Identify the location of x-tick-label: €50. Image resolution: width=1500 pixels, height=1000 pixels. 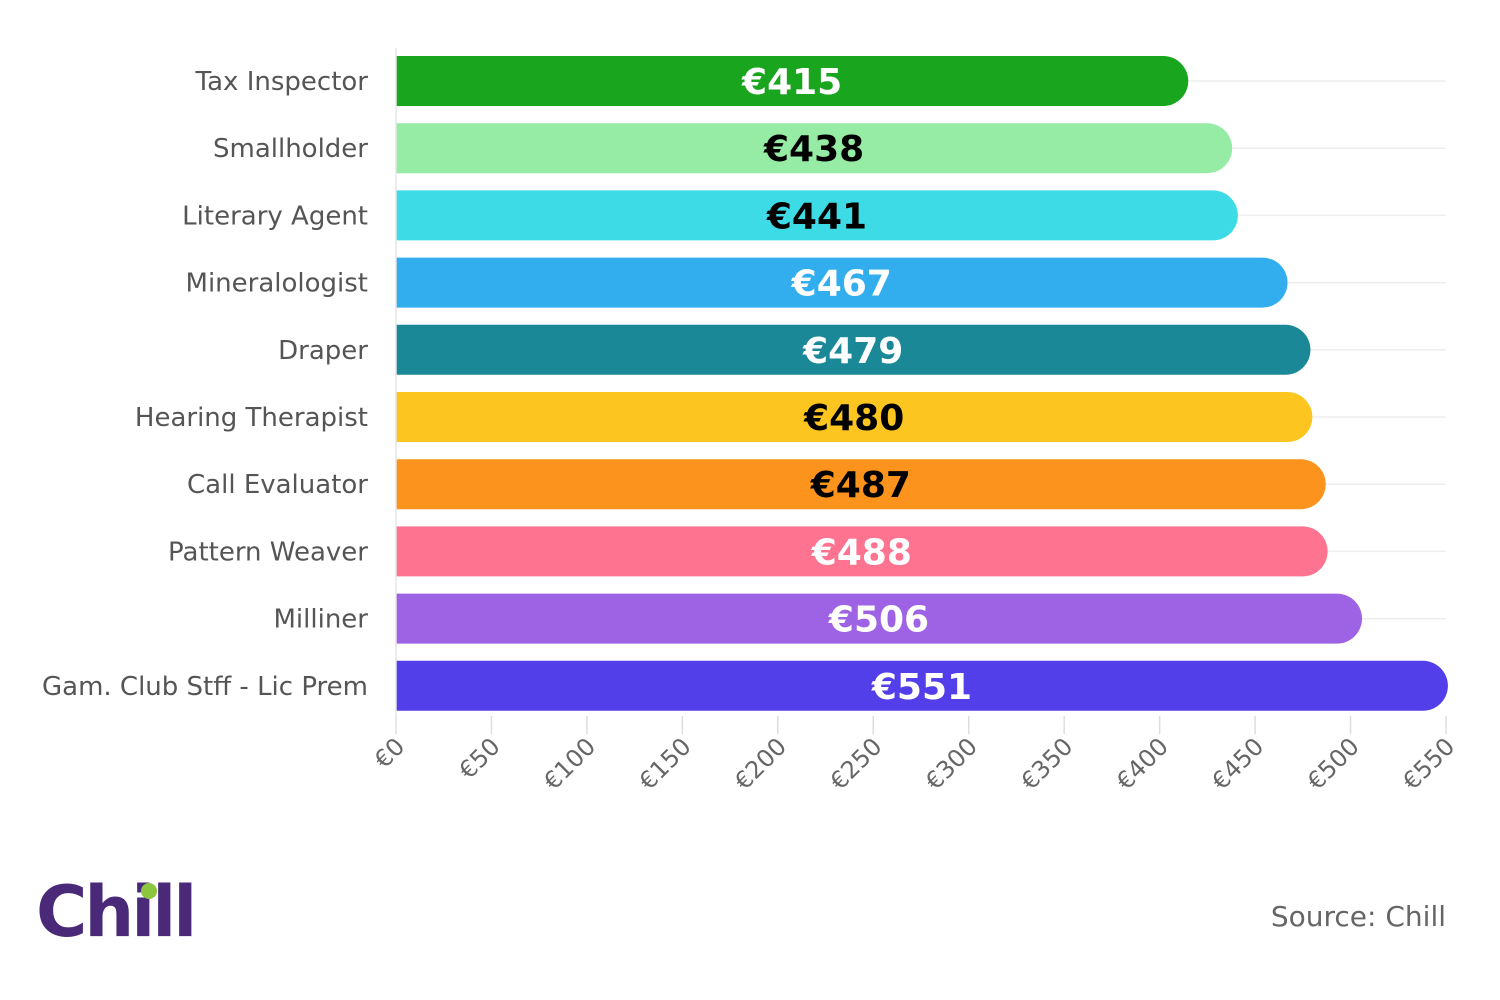
(480, 758).